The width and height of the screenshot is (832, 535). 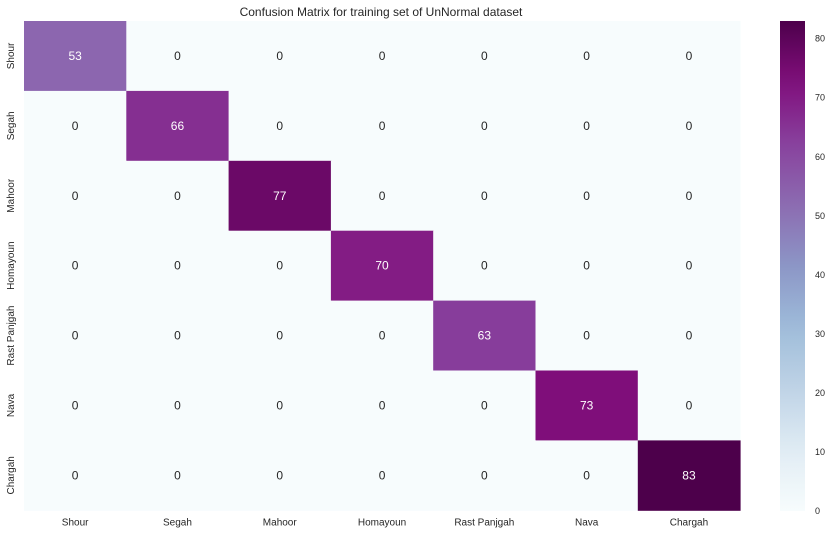 I want to click on cell-value-label: 66, so click(x=178, y=126).